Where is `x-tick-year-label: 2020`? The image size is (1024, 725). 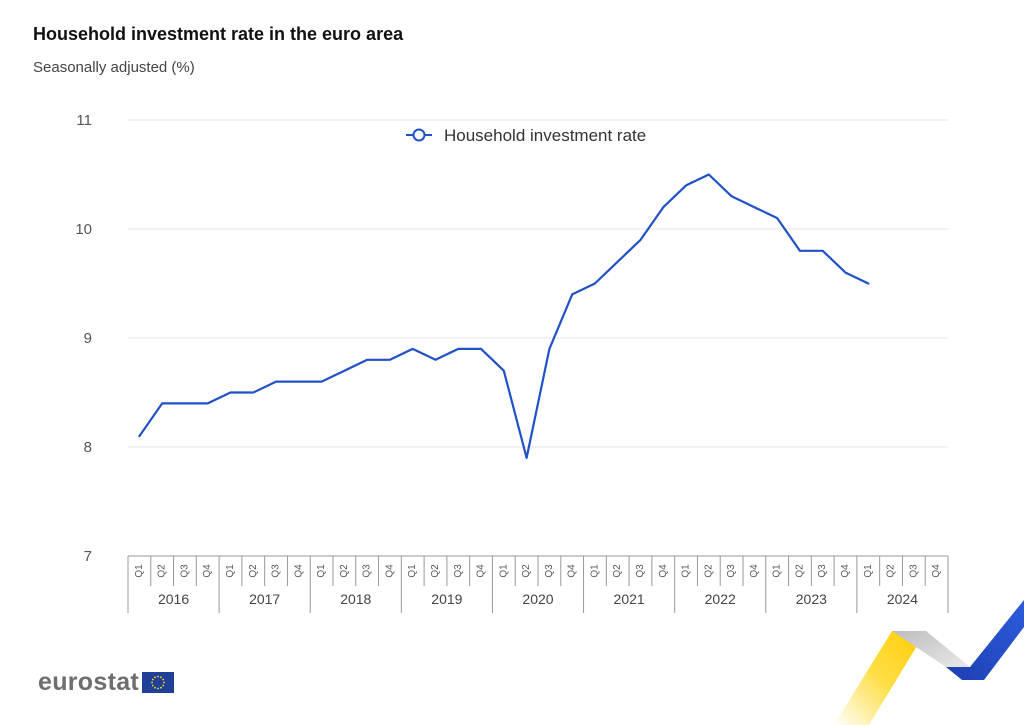 x-tick-year-label: 2020 is located at coordinates (537, 599).